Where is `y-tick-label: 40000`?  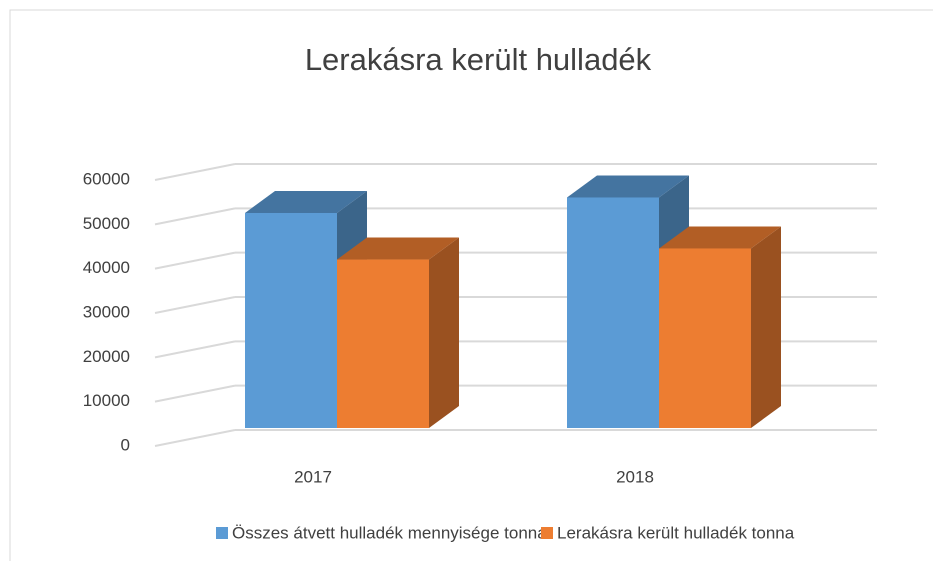
y-tick-label: 40000 is located at coordinates (106, 267).